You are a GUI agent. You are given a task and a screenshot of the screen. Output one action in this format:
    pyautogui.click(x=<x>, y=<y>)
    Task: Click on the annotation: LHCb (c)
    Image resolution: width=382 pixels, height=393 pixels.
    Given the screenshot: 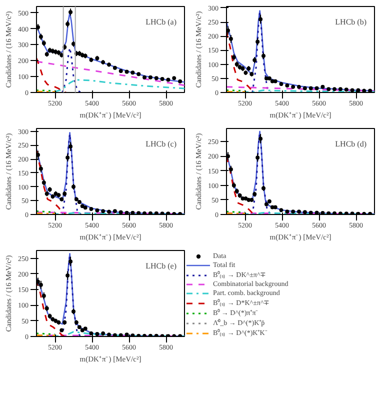 What is the action you would take?
    pyautogui.click(x=161, y=144)
    